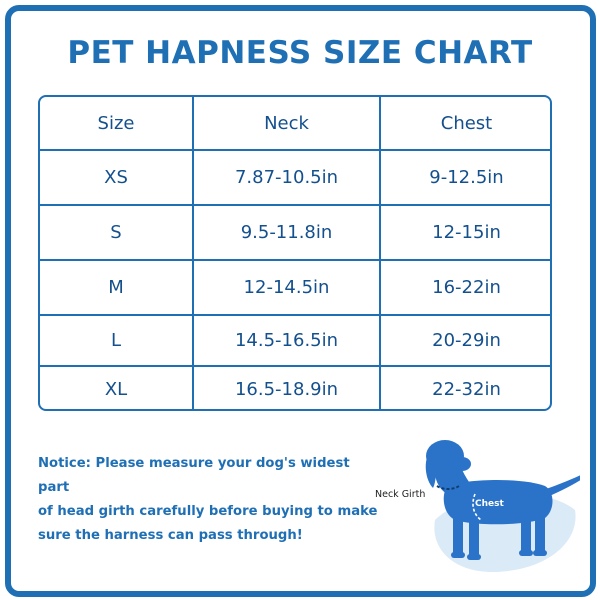  What do you see at coordinates (116, 123) in the screenshot?
I see `header-size: Size` at bounding box center [116, 123].